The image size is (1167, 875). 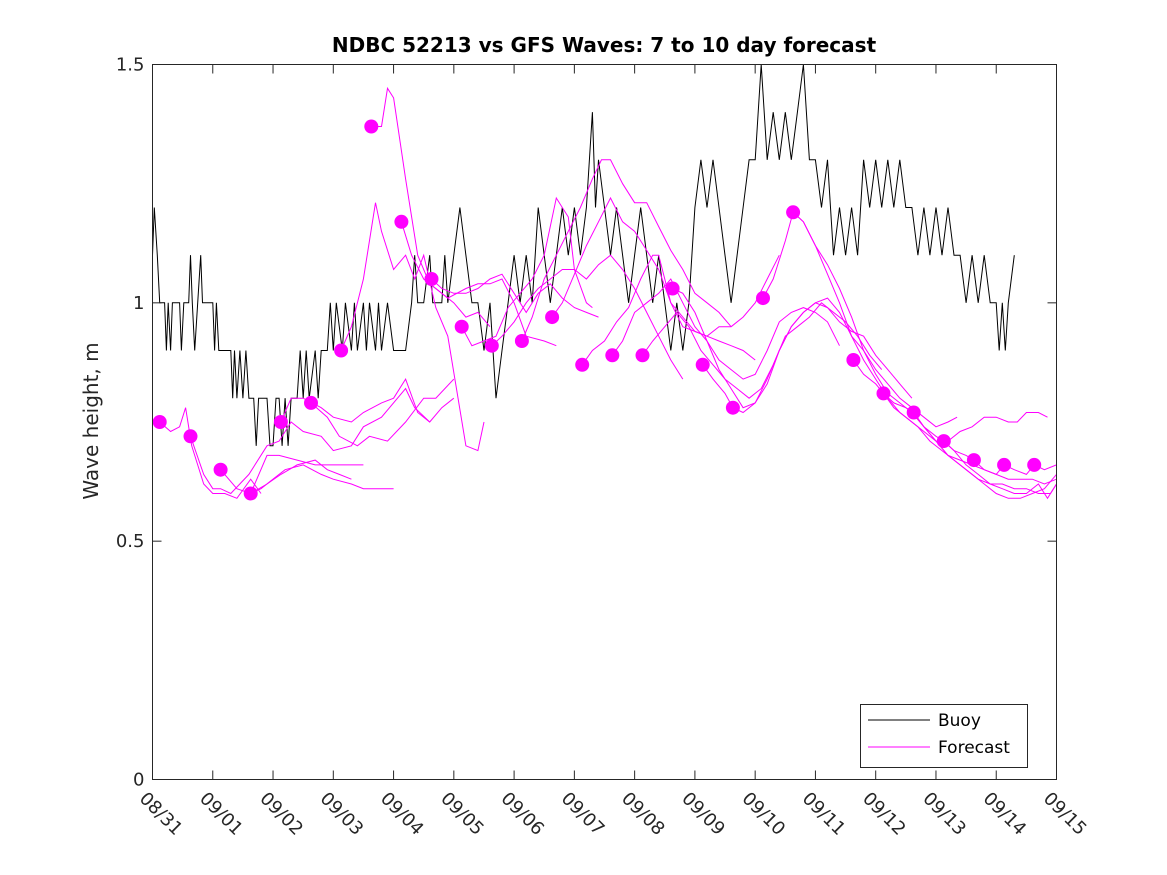 I want to click on legend-box, so click(x=944, y=736).